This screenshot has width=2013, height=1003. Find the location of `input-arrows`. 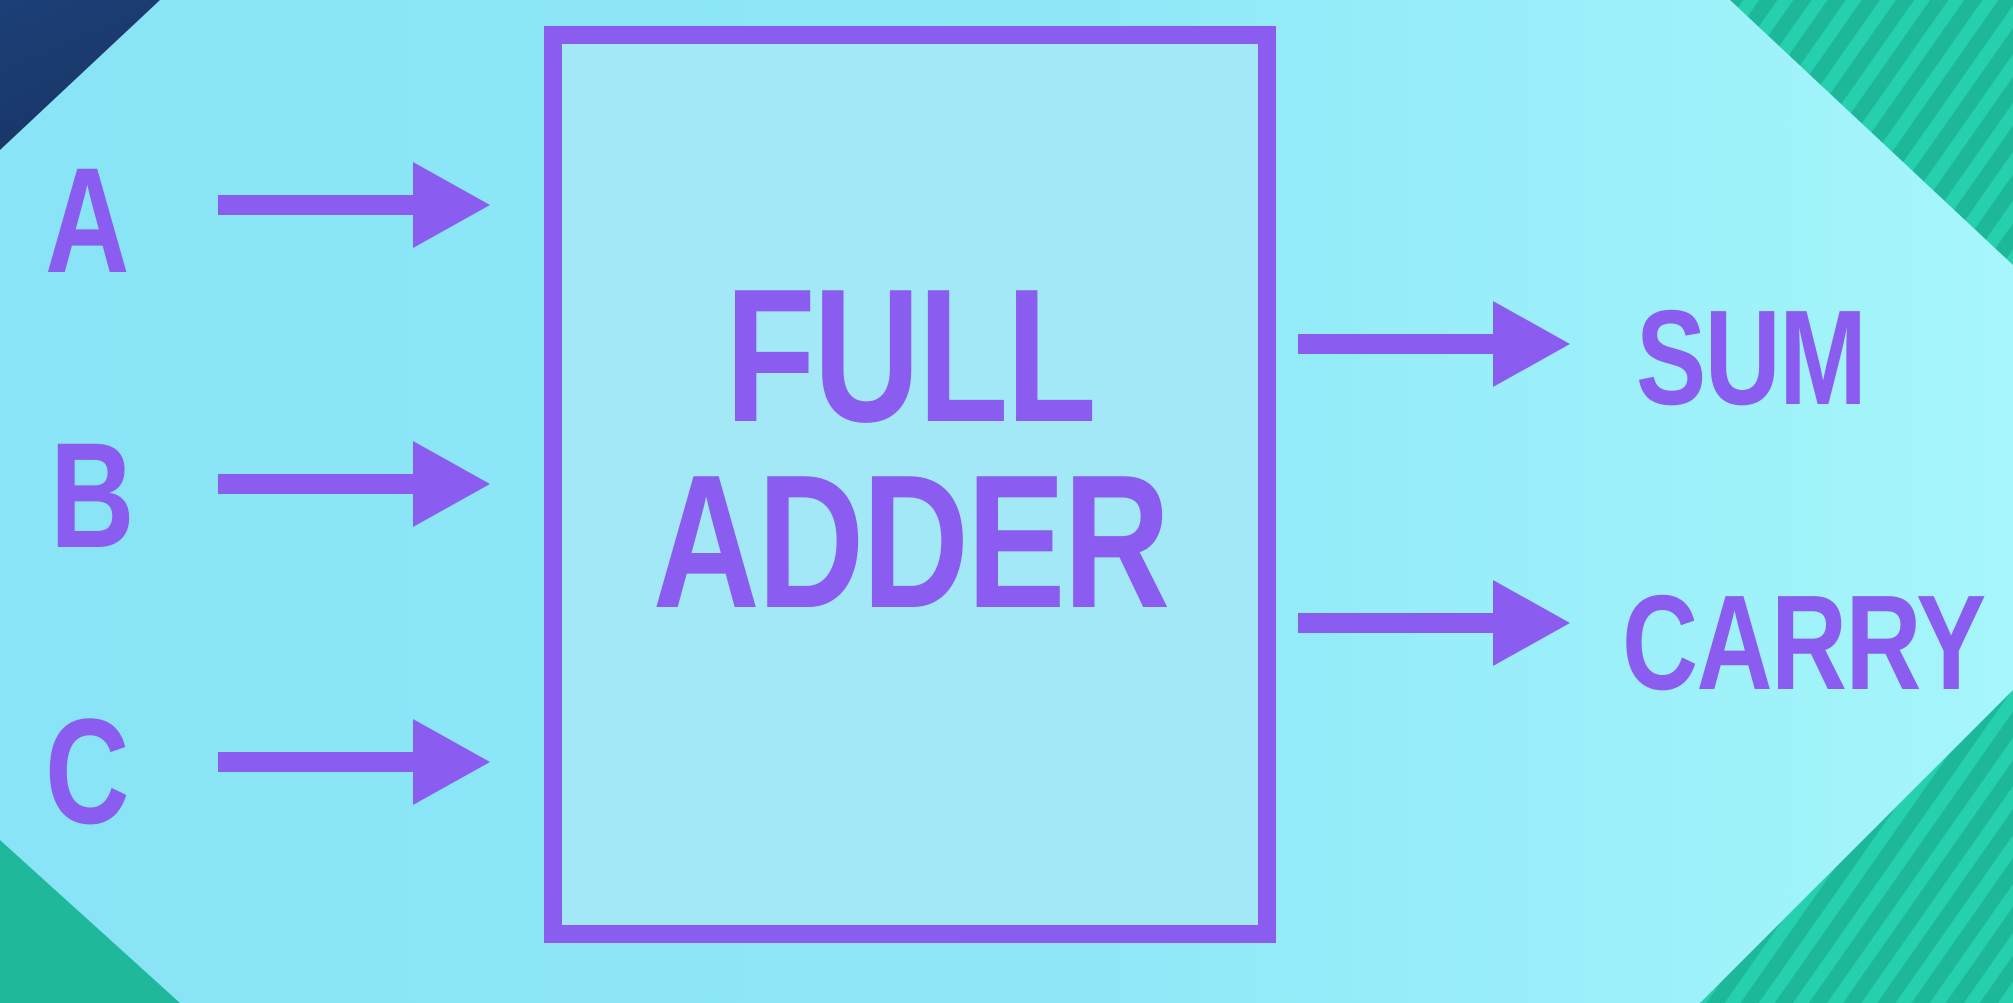

input-arrows is located at coordinates (354, 483).